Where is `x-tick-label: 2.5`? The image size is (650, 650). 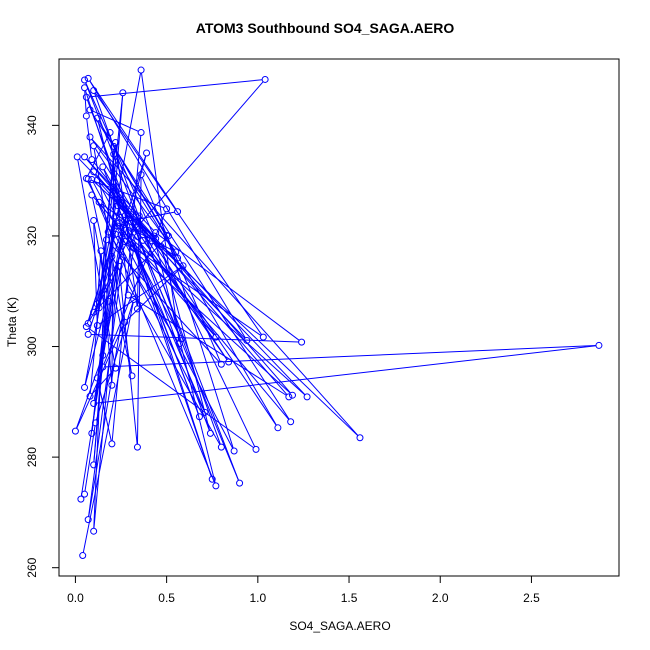
x-tick-label: 2.5 is located at coordinates (531, 598).